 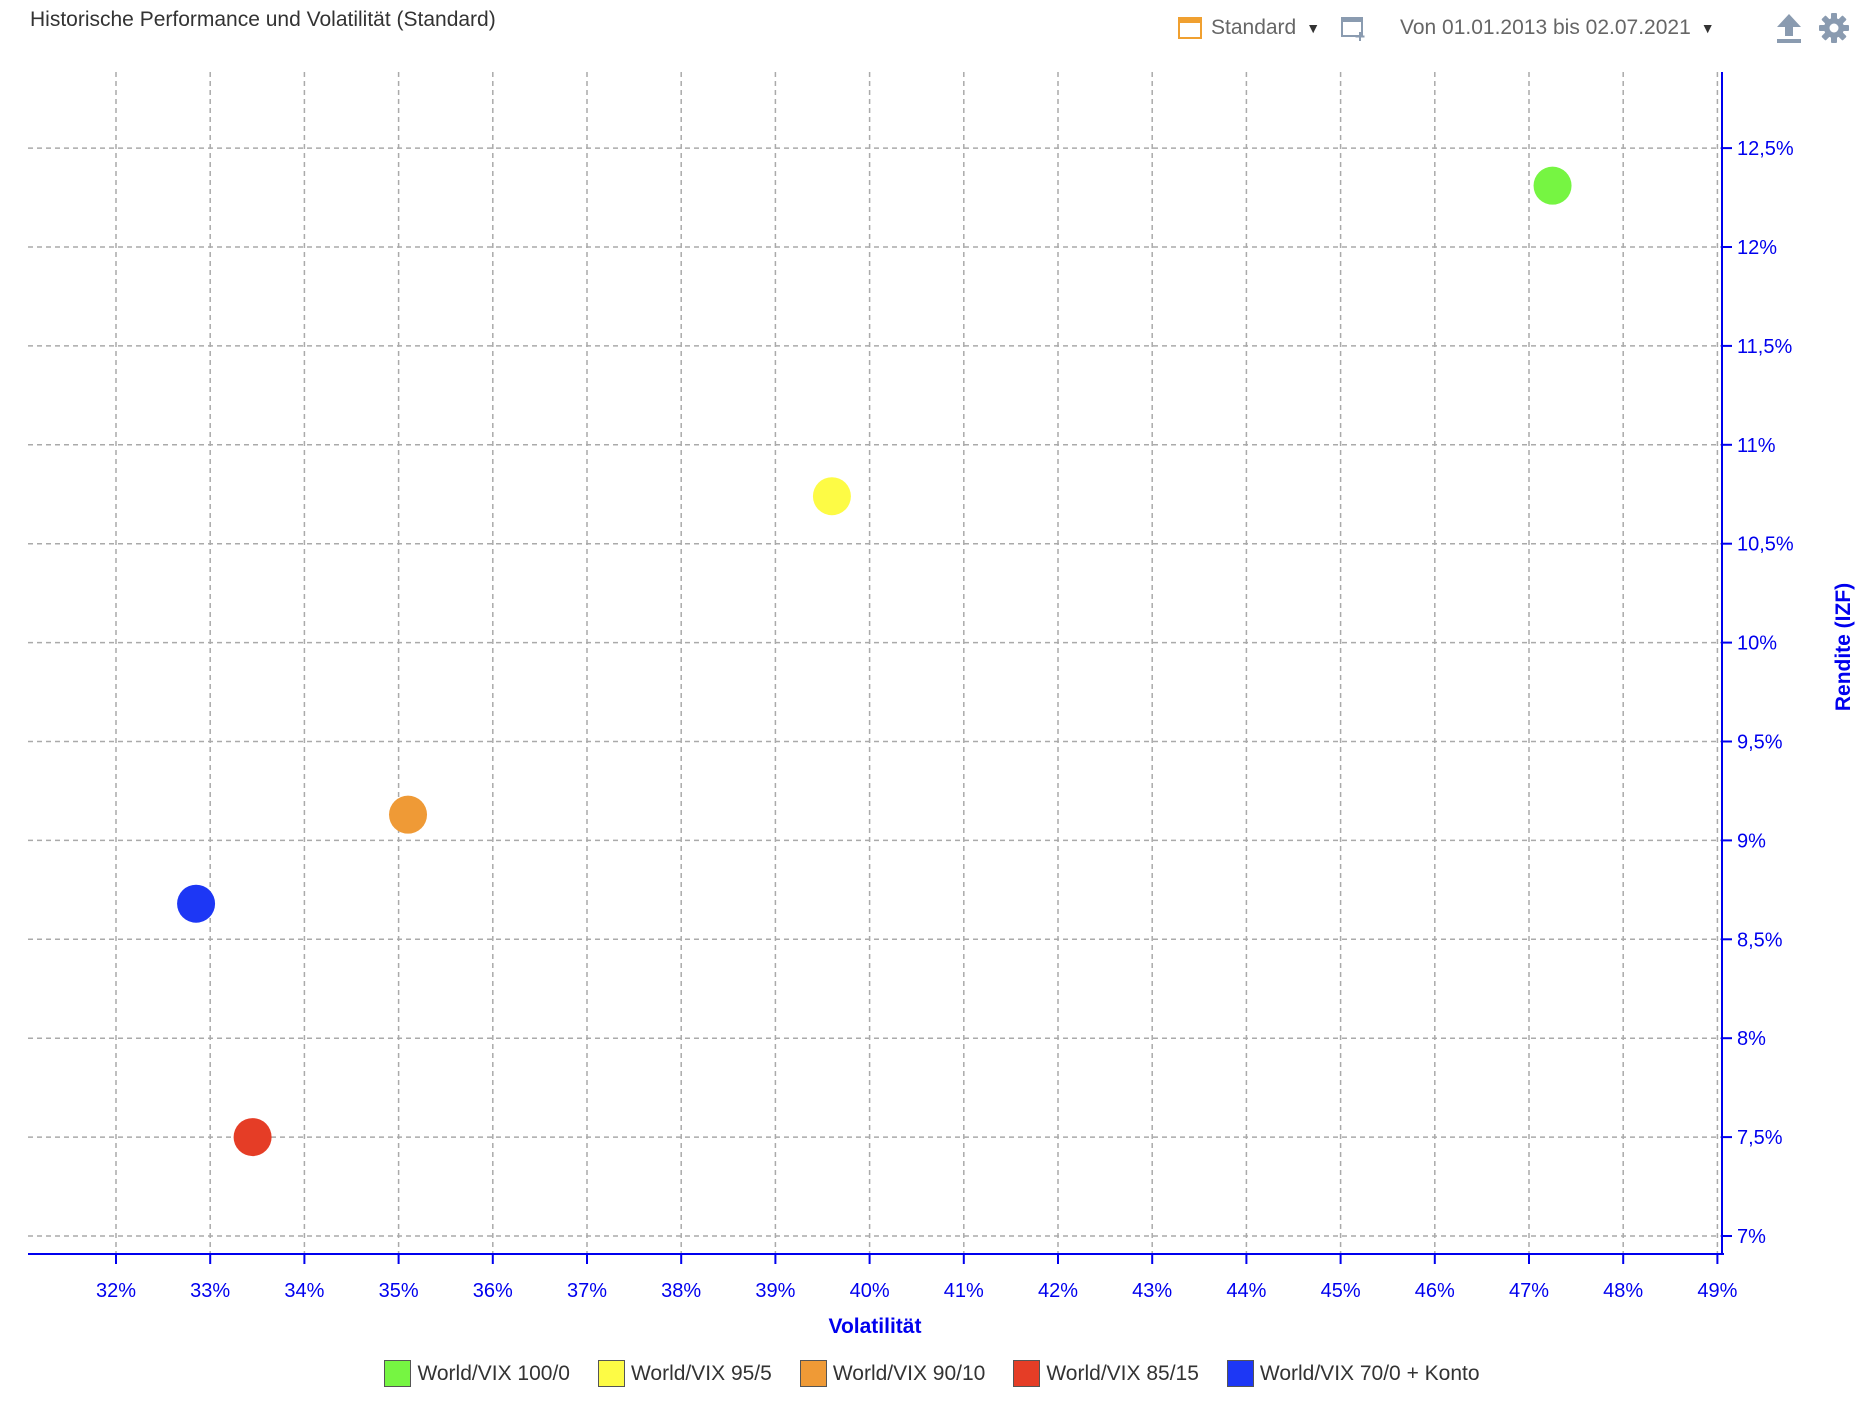 I want to click on view-dropdown: Standard ▼, so click(x=1248, y=28).